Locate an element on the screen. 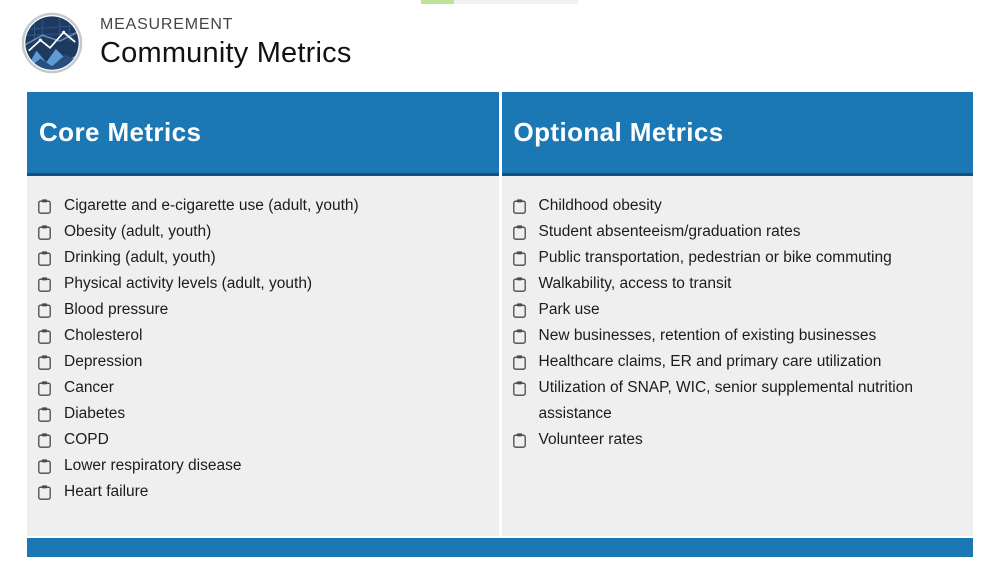 This screenshot has height=562, width=1000. list-item: Obesity (adult, youth) is located at coordinates (261, 232).